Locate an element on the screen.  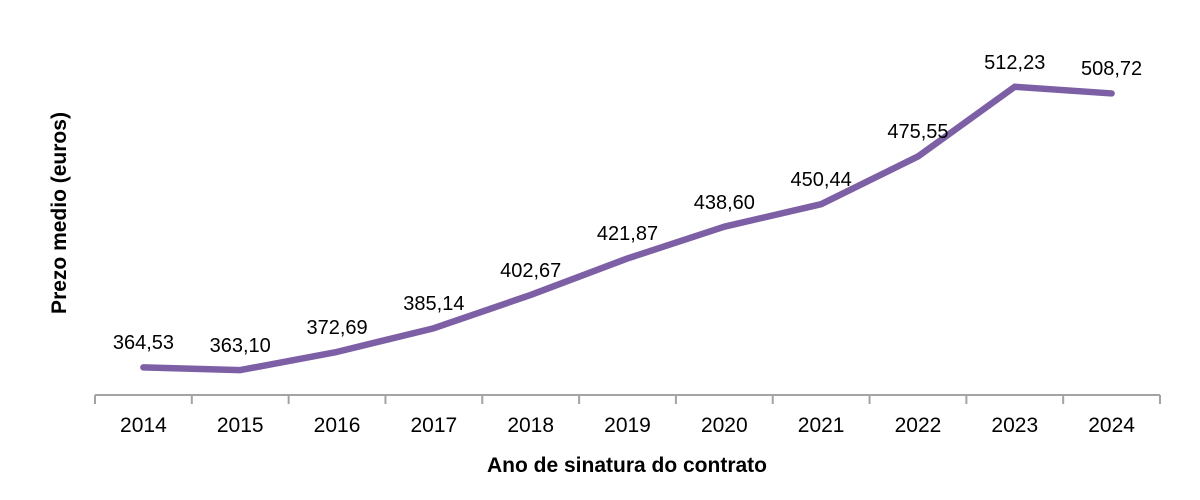
x-tick-label: 2020 is located at coordinates (724, 425).